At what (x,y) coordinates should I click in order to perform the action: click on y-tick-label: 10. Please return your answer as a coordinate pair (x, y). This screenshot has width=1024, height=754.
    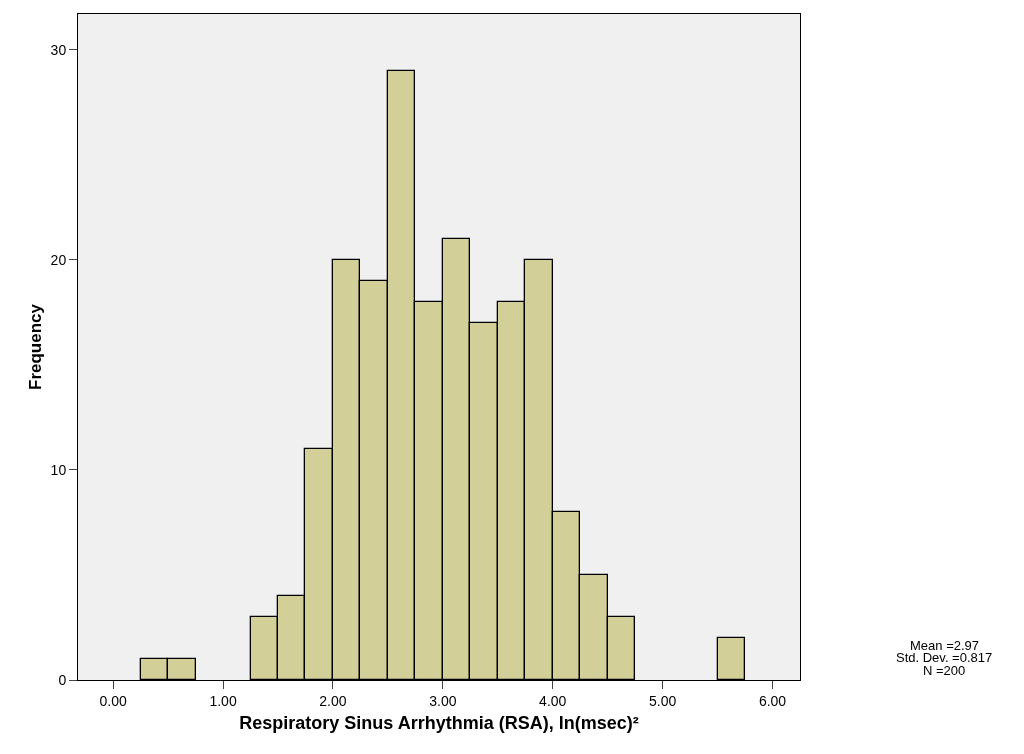
    Looking at the image, I should click on (58, 469).